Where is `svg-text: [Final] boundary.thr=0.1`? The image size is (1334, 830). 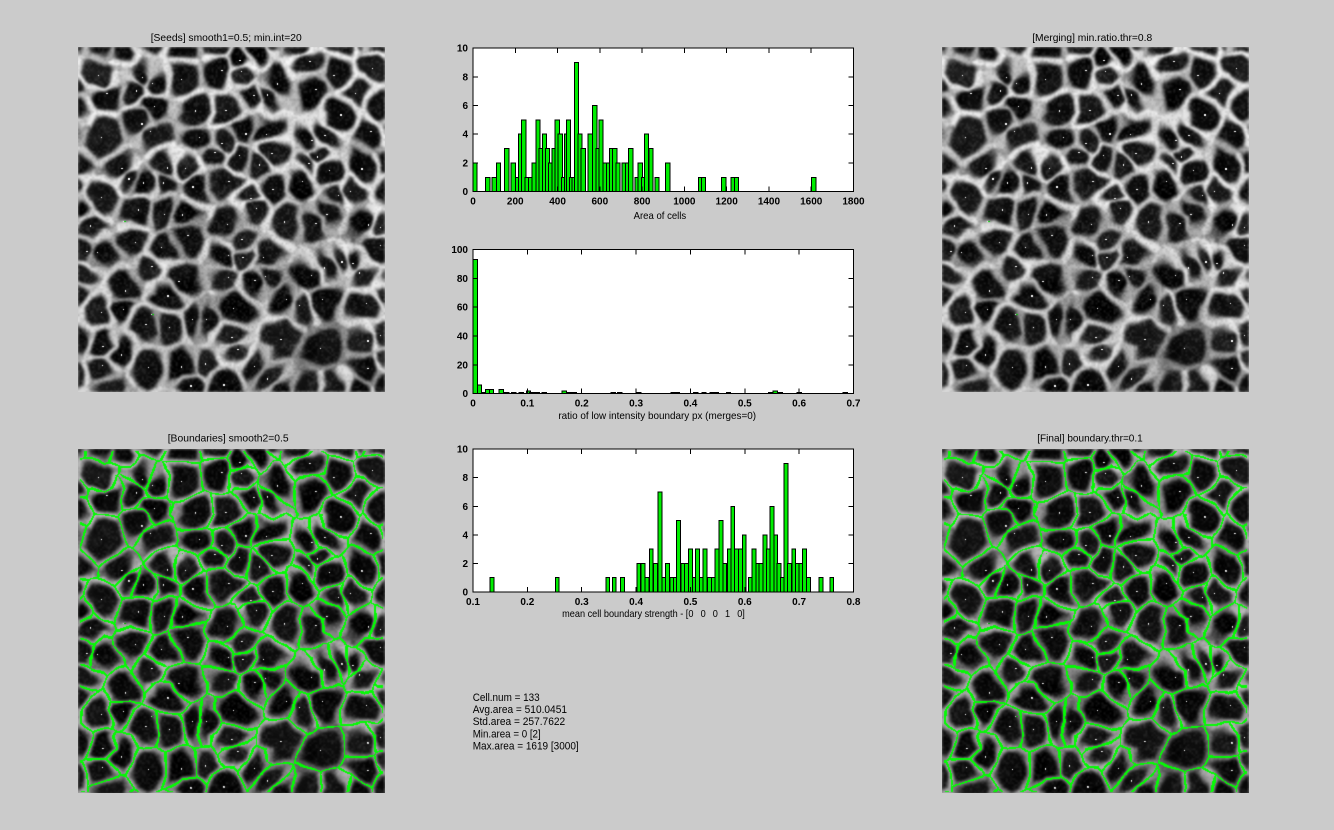 svg-text: [Final] boundary.thr=0.1 is located at coordinates (1090, 439).